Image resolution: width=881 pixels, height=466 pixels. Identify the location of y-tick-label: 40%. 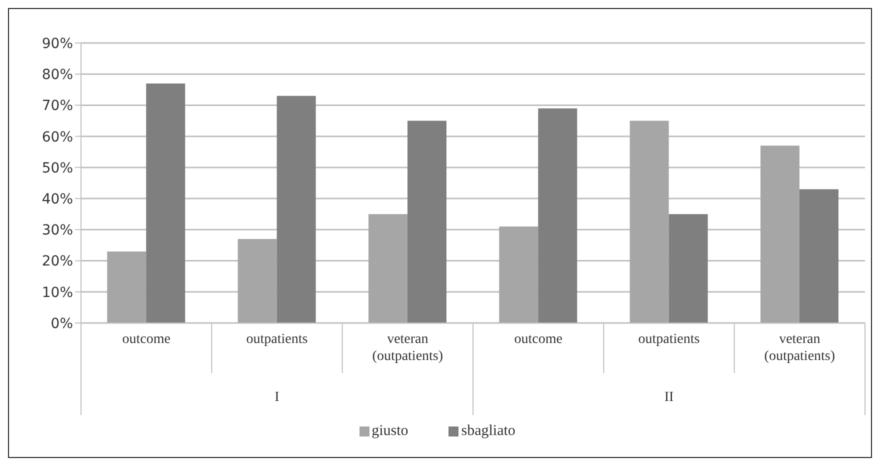
(57, 200).